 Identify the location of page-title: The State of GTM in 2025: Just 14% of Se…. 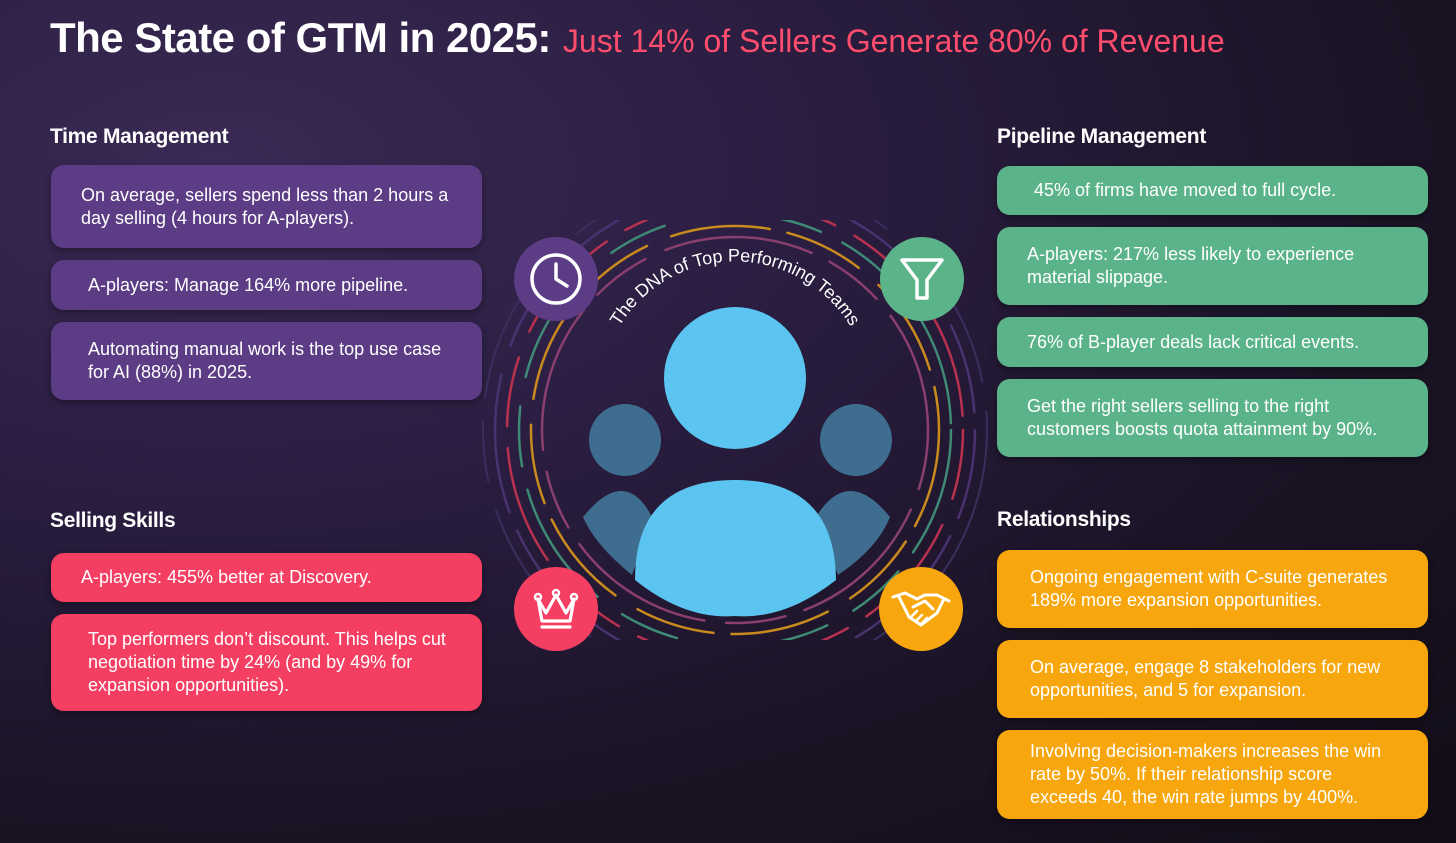
(637, 39).